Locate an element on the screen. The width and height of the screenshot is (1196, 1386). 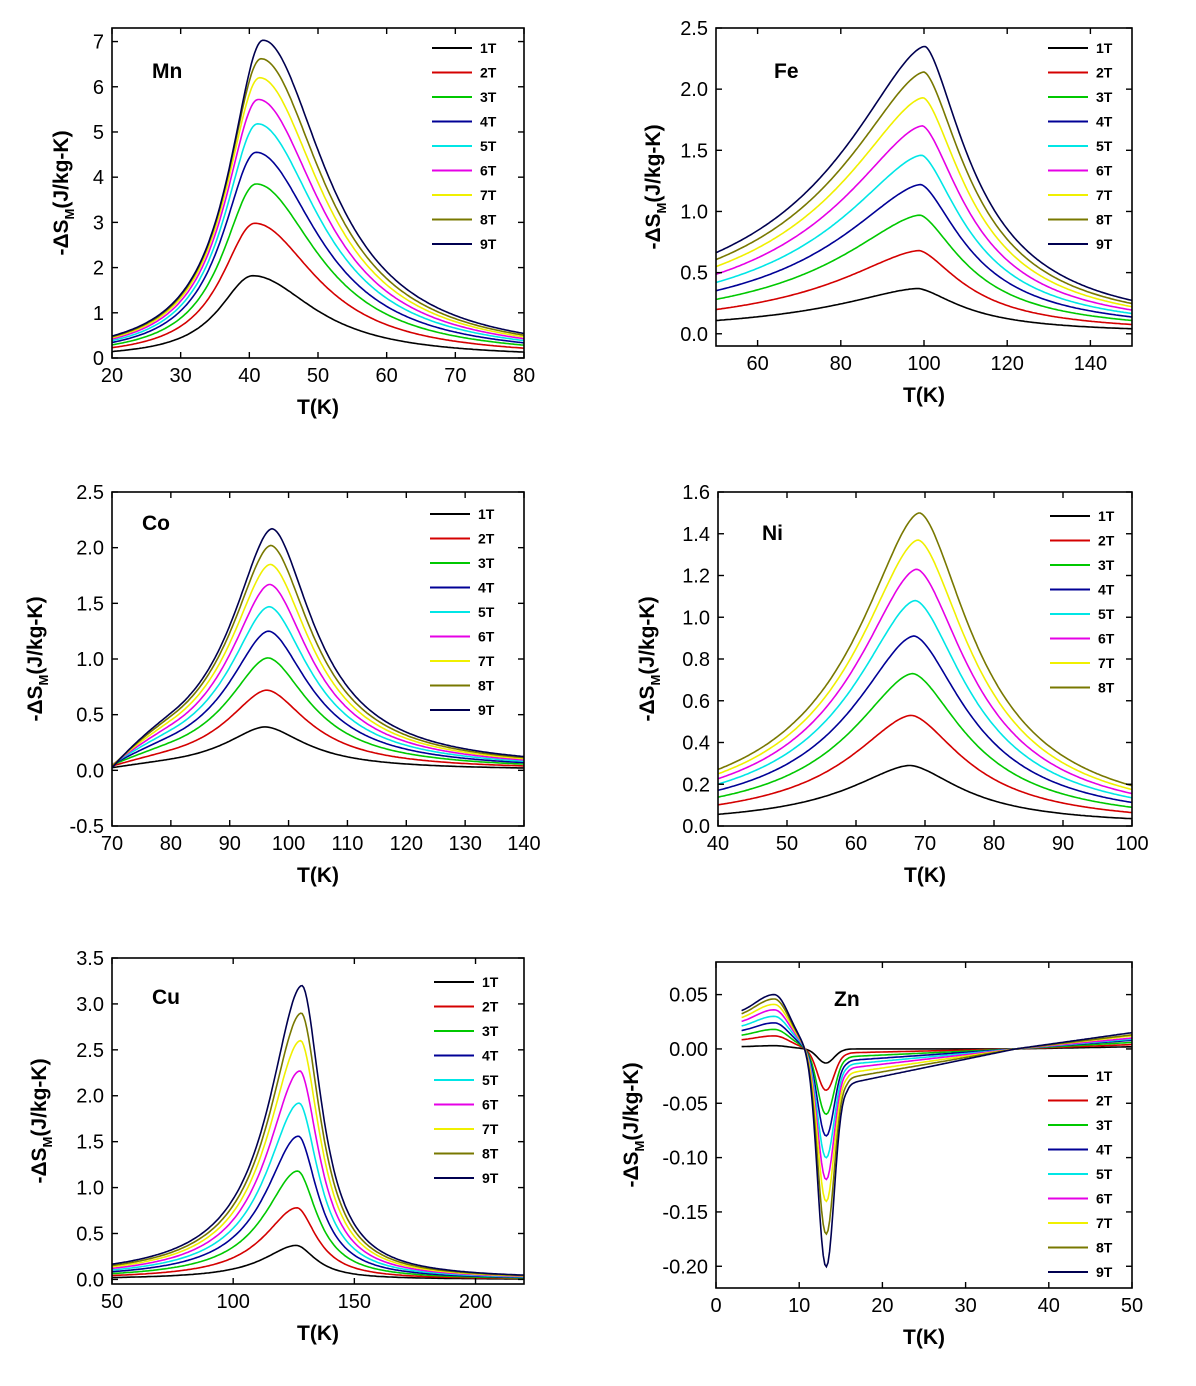
y-tick-label: 2.0 is located at coordinates (694, 90).